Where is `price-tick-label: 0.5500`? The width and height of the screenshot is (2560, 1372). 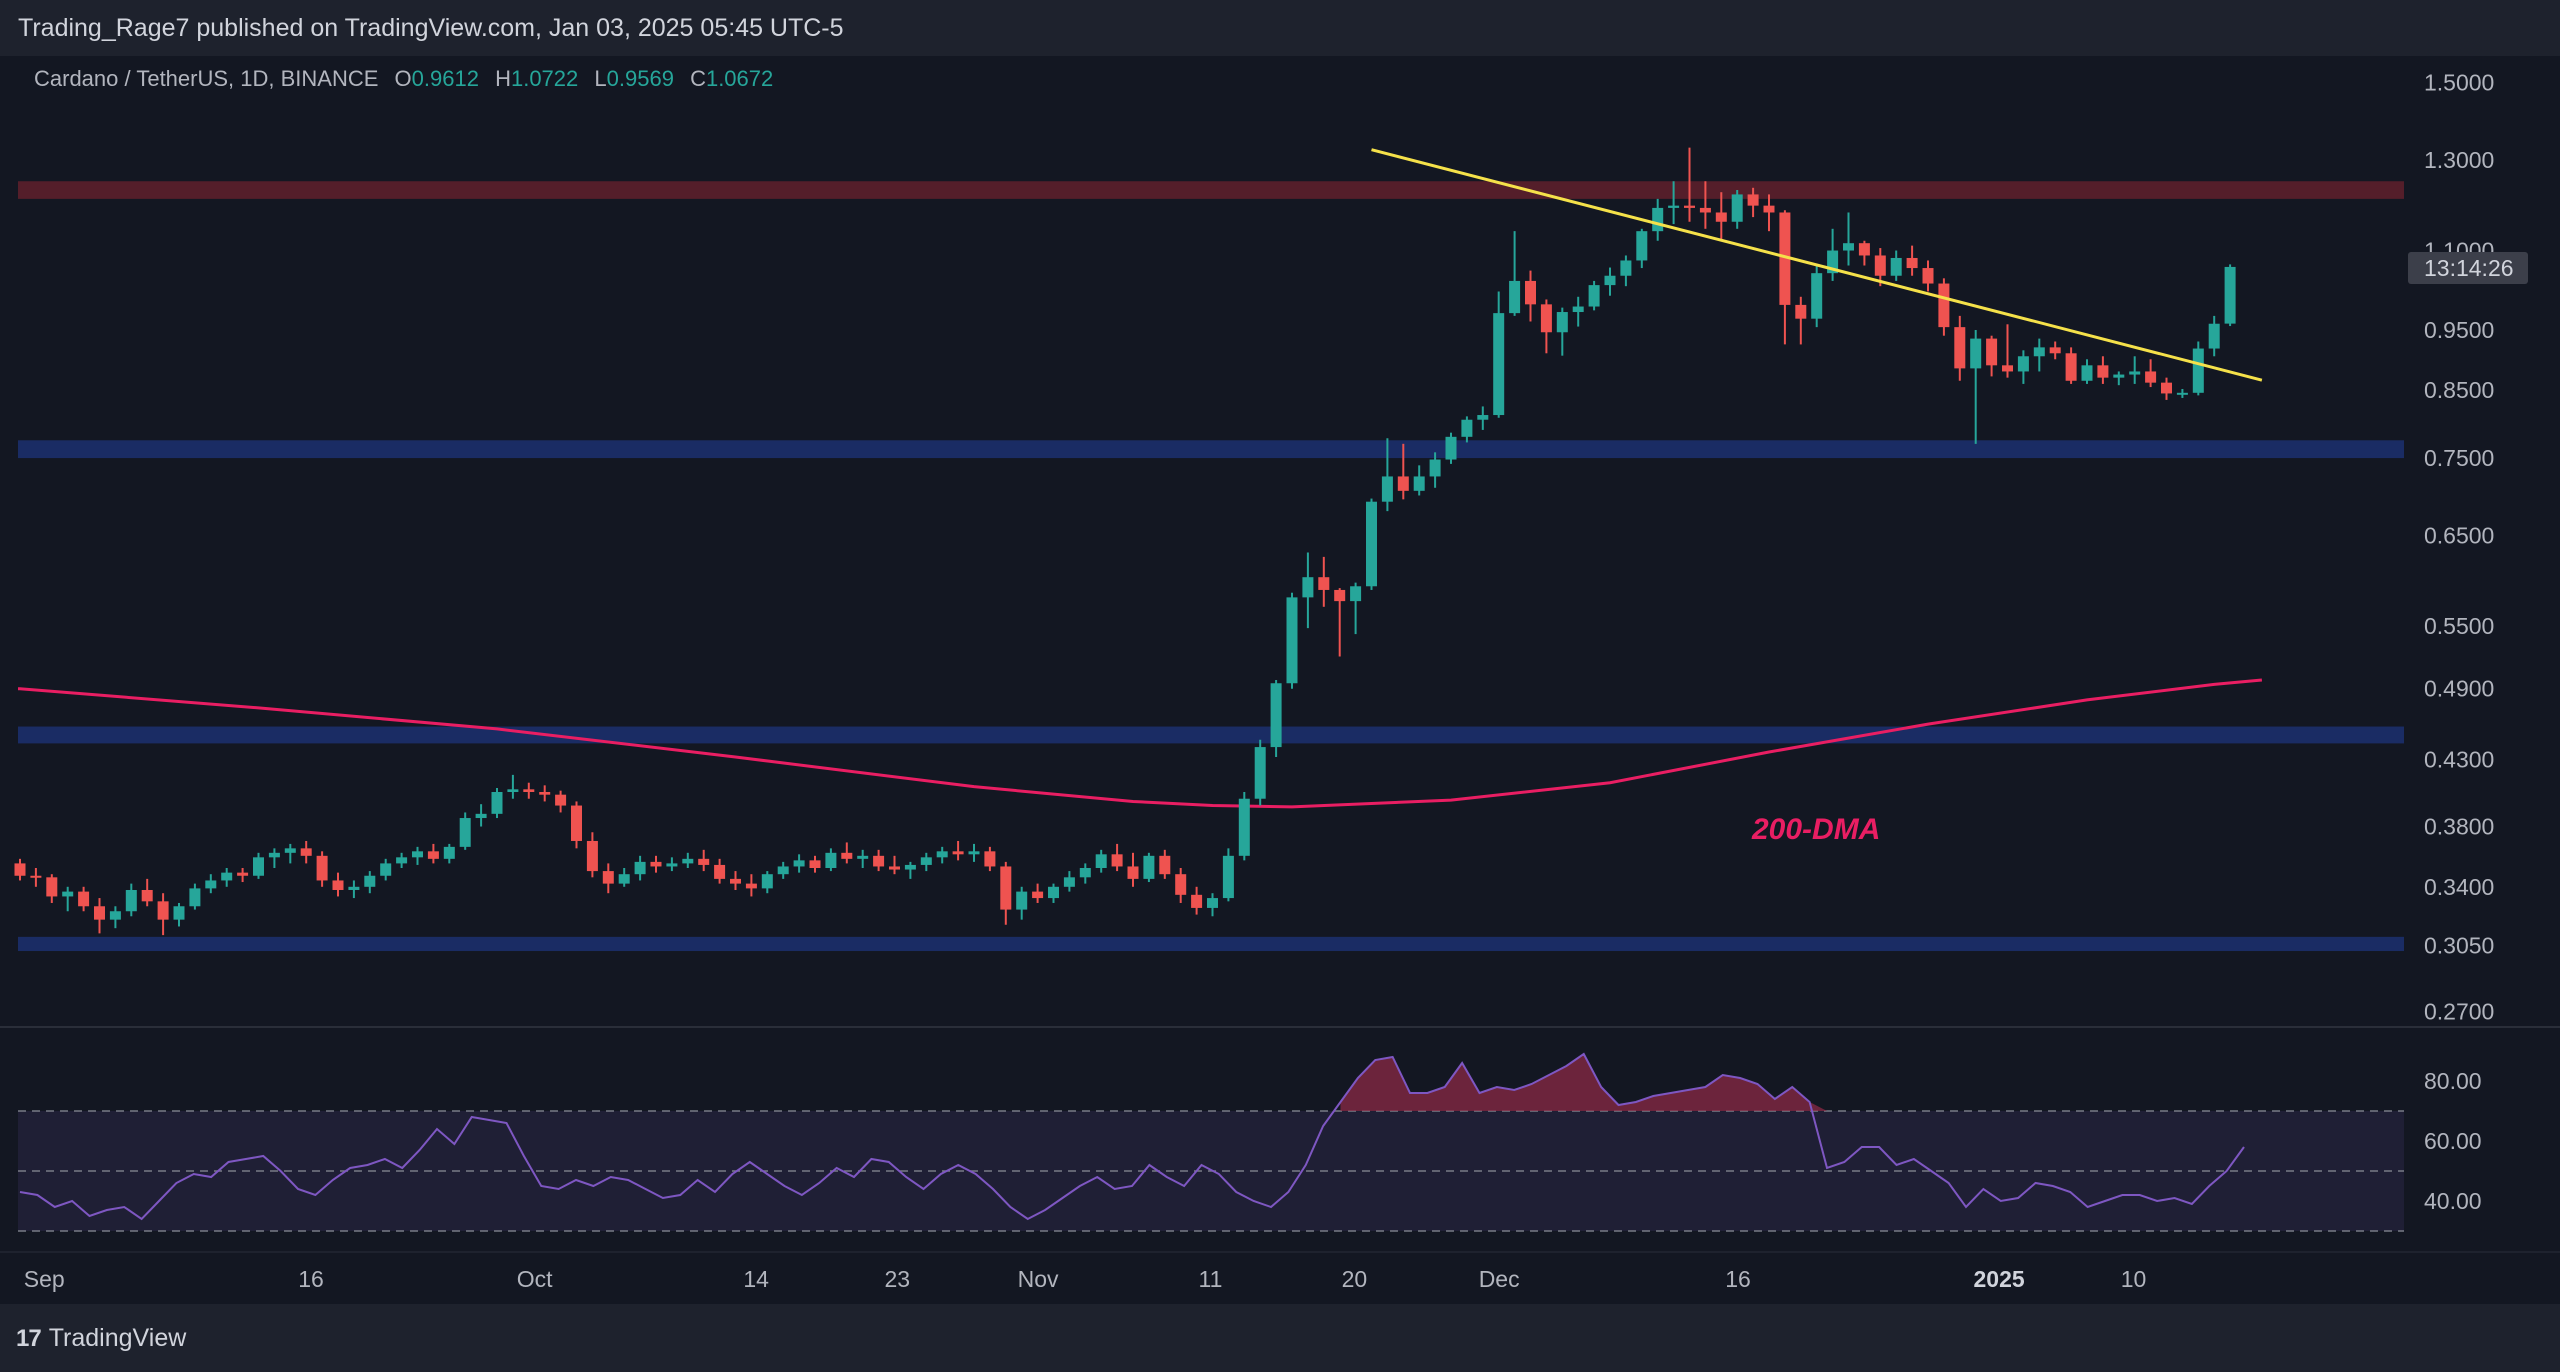 price-tick-label: 0.5500 is located at coordinates (2459, 626).